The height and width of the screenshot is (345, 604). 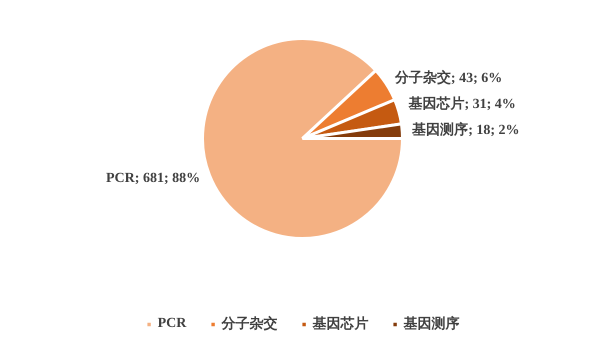 What do you see at coordinates (153, 178) in the screenshot?
I see `data-label: PCR; 681; 88%` at bounding box center [153, 178].